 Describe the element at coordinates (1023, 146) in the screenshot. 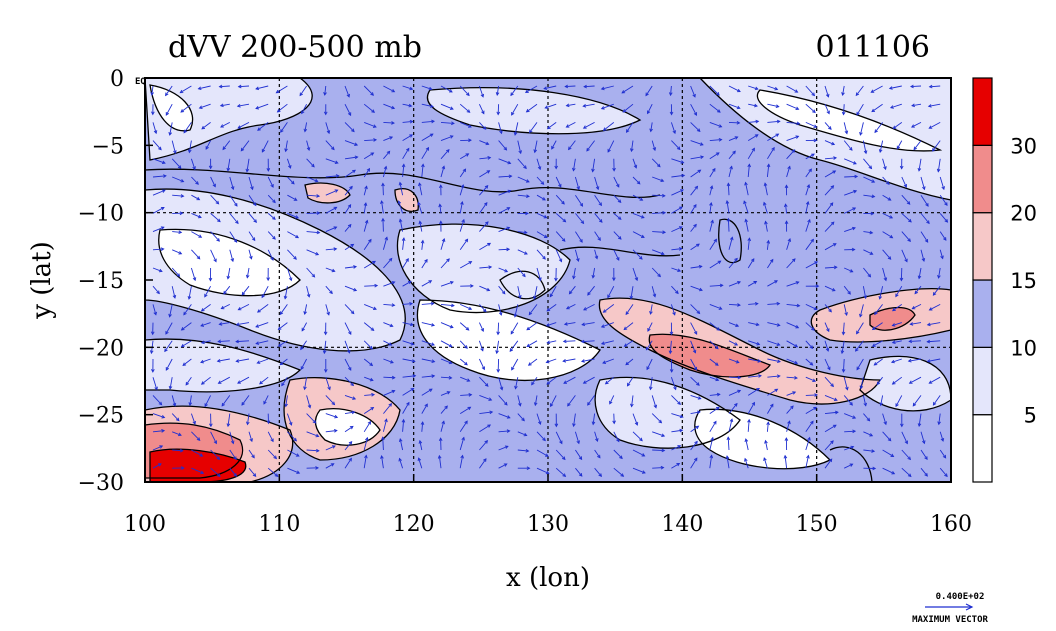

I see `colorbar-label: 30` at that location.